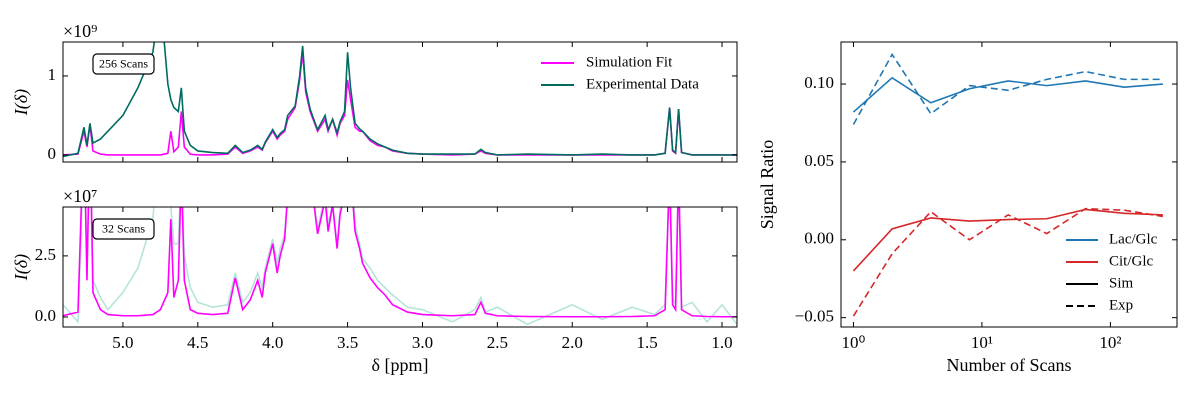 This screenshot has height=400, width=1200. I want to click on x-tick-label: 2.0, so click(572, 342).